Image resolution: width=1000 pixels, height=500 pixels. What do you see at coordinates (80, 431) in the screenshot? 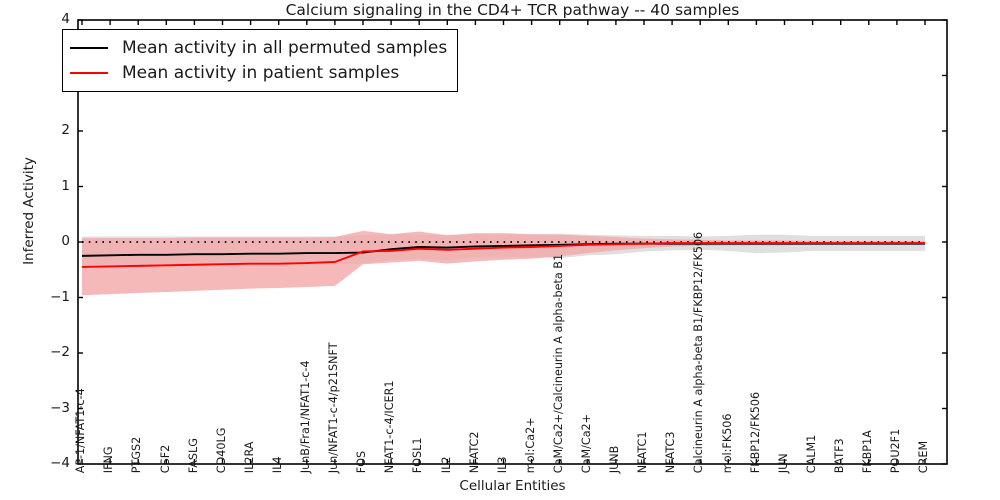
I see `x-tick-label: AP-1/NFAT1-c-4` at bounding box center [80, 431].